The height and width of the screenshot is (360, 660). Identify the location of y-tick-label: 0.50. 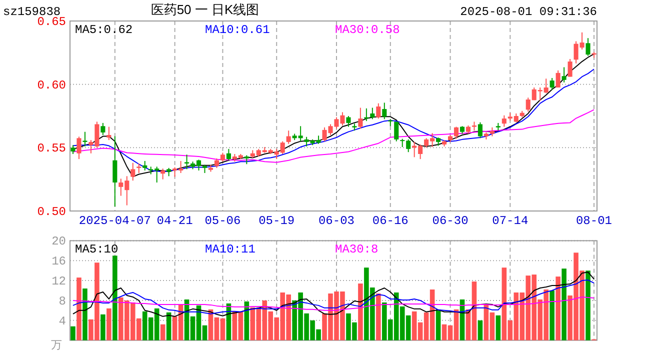
(51, 212).